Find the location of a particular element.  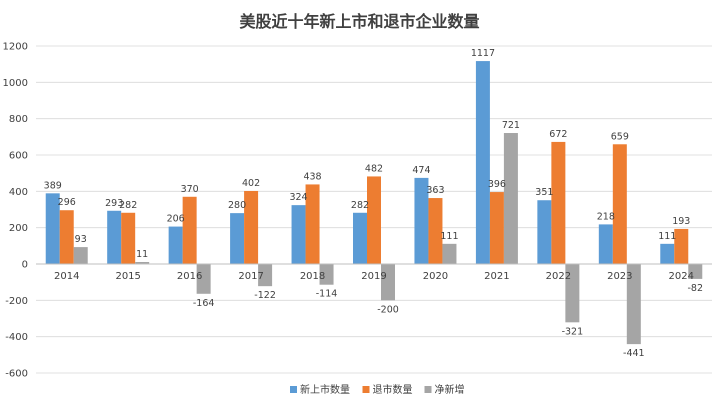

x-tick-label: 2023 is located at coordinates (619, 276).